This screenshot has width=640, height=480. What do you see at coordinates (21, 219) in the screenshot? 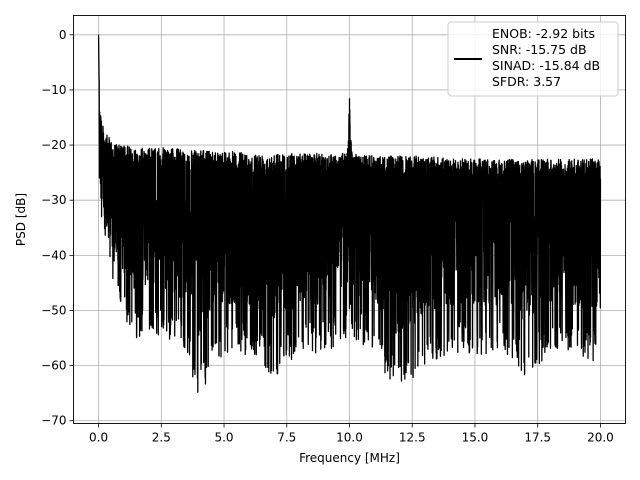
I see `y-axis-label: PSD [dB]` at bounding box center [21, 219].